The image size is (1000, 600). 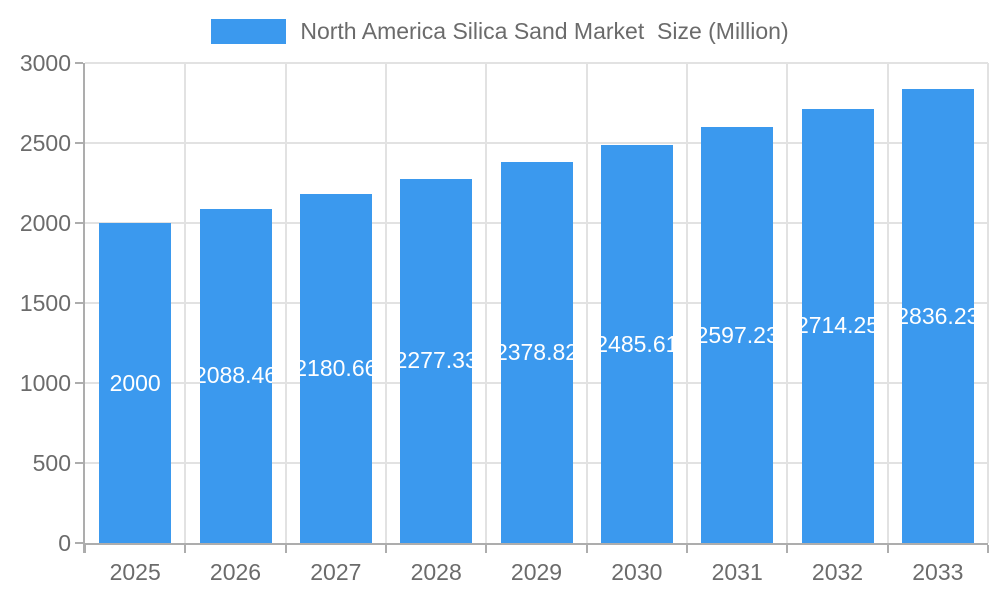 I want to click on bar-2029: 2378.82, so click(x=536, y=352).